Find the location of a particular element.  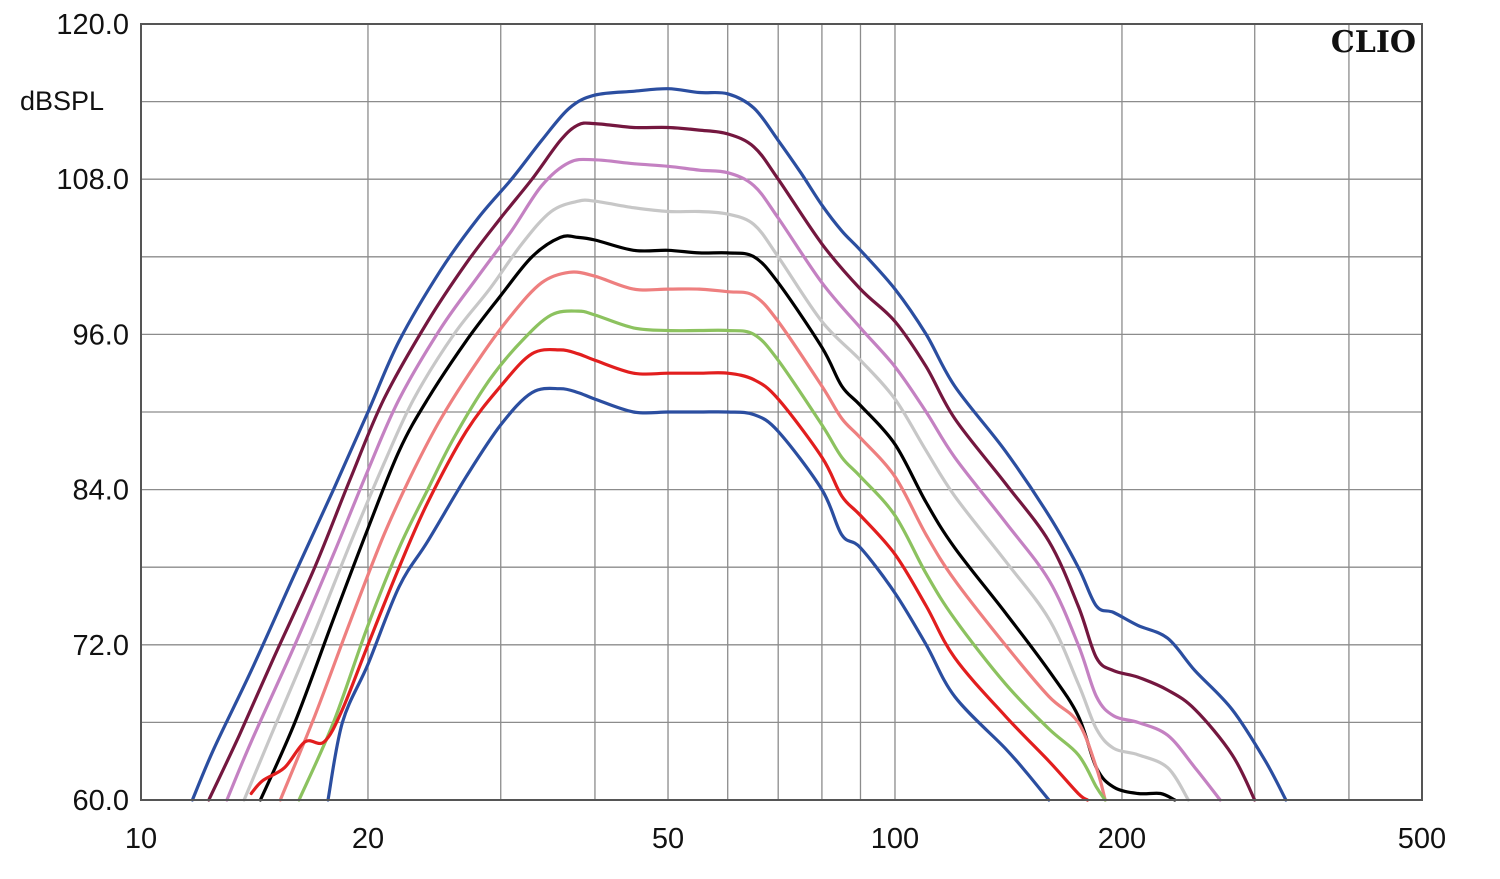

x-tick-label: 10 is located at coordinates (141, 839).